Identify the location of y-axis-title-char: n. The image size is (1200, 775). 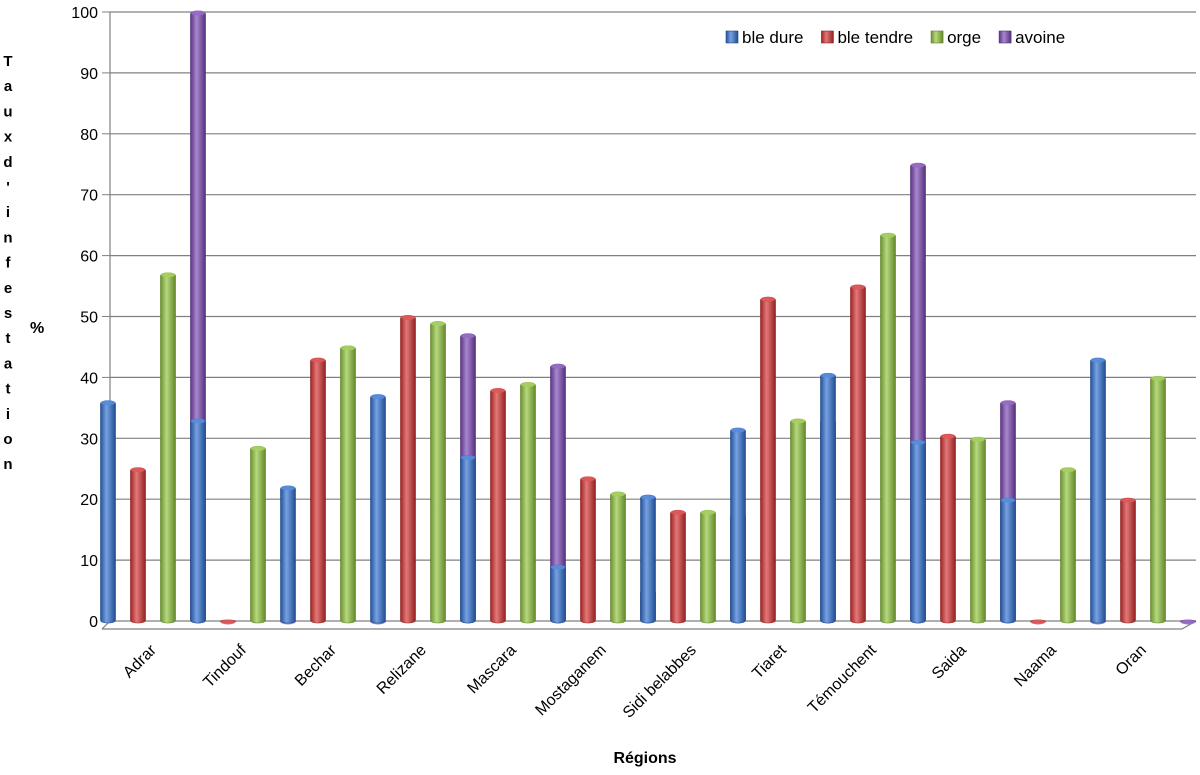
(7, 464).